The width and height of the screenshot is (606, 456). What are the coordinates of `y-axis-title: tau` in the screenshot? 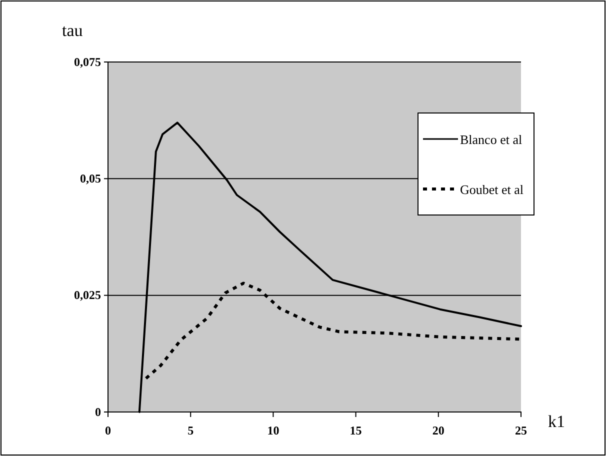 It's located at (73, 30).